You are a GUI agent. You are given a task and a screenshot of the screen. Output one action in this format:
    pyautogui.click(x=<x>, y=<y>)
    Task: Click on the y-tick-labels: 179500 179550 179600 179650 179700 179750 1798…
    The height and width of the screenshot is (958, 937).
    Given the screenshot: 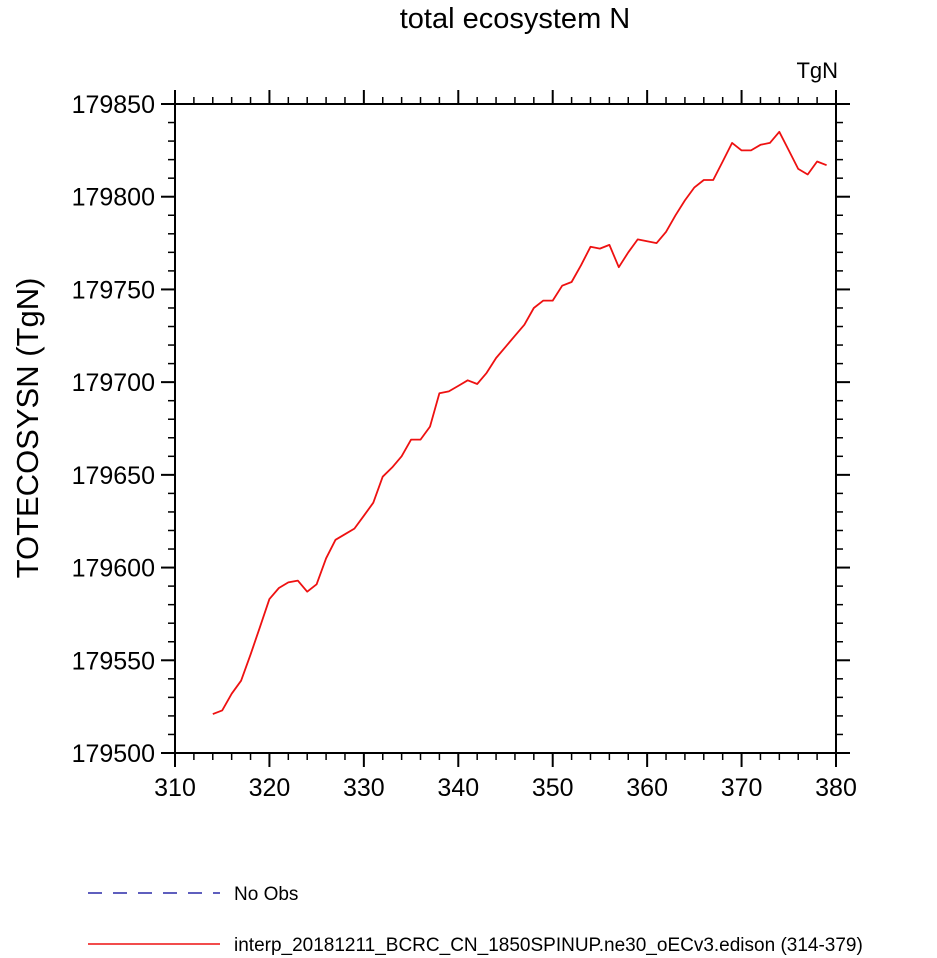 What is the action you would take?
    pyautogui.click(x=113, y=429)
    